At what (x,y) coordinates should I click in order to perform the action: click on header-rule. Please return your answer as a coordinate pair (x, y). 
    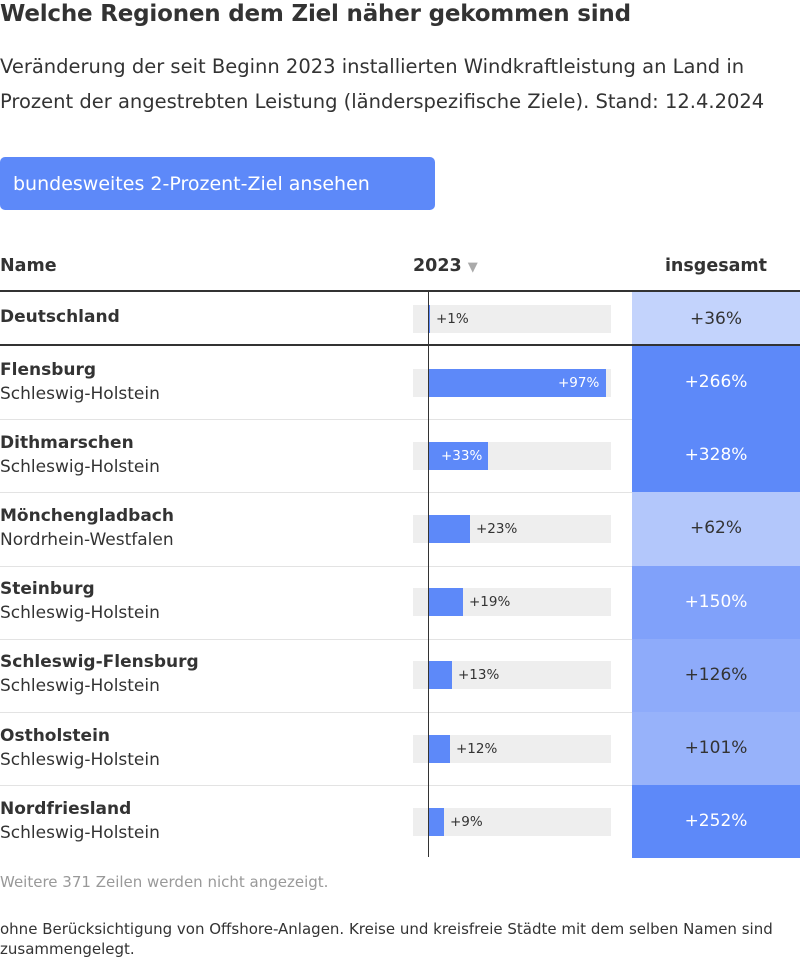
    Looking at the image, I should click on (400, 291).